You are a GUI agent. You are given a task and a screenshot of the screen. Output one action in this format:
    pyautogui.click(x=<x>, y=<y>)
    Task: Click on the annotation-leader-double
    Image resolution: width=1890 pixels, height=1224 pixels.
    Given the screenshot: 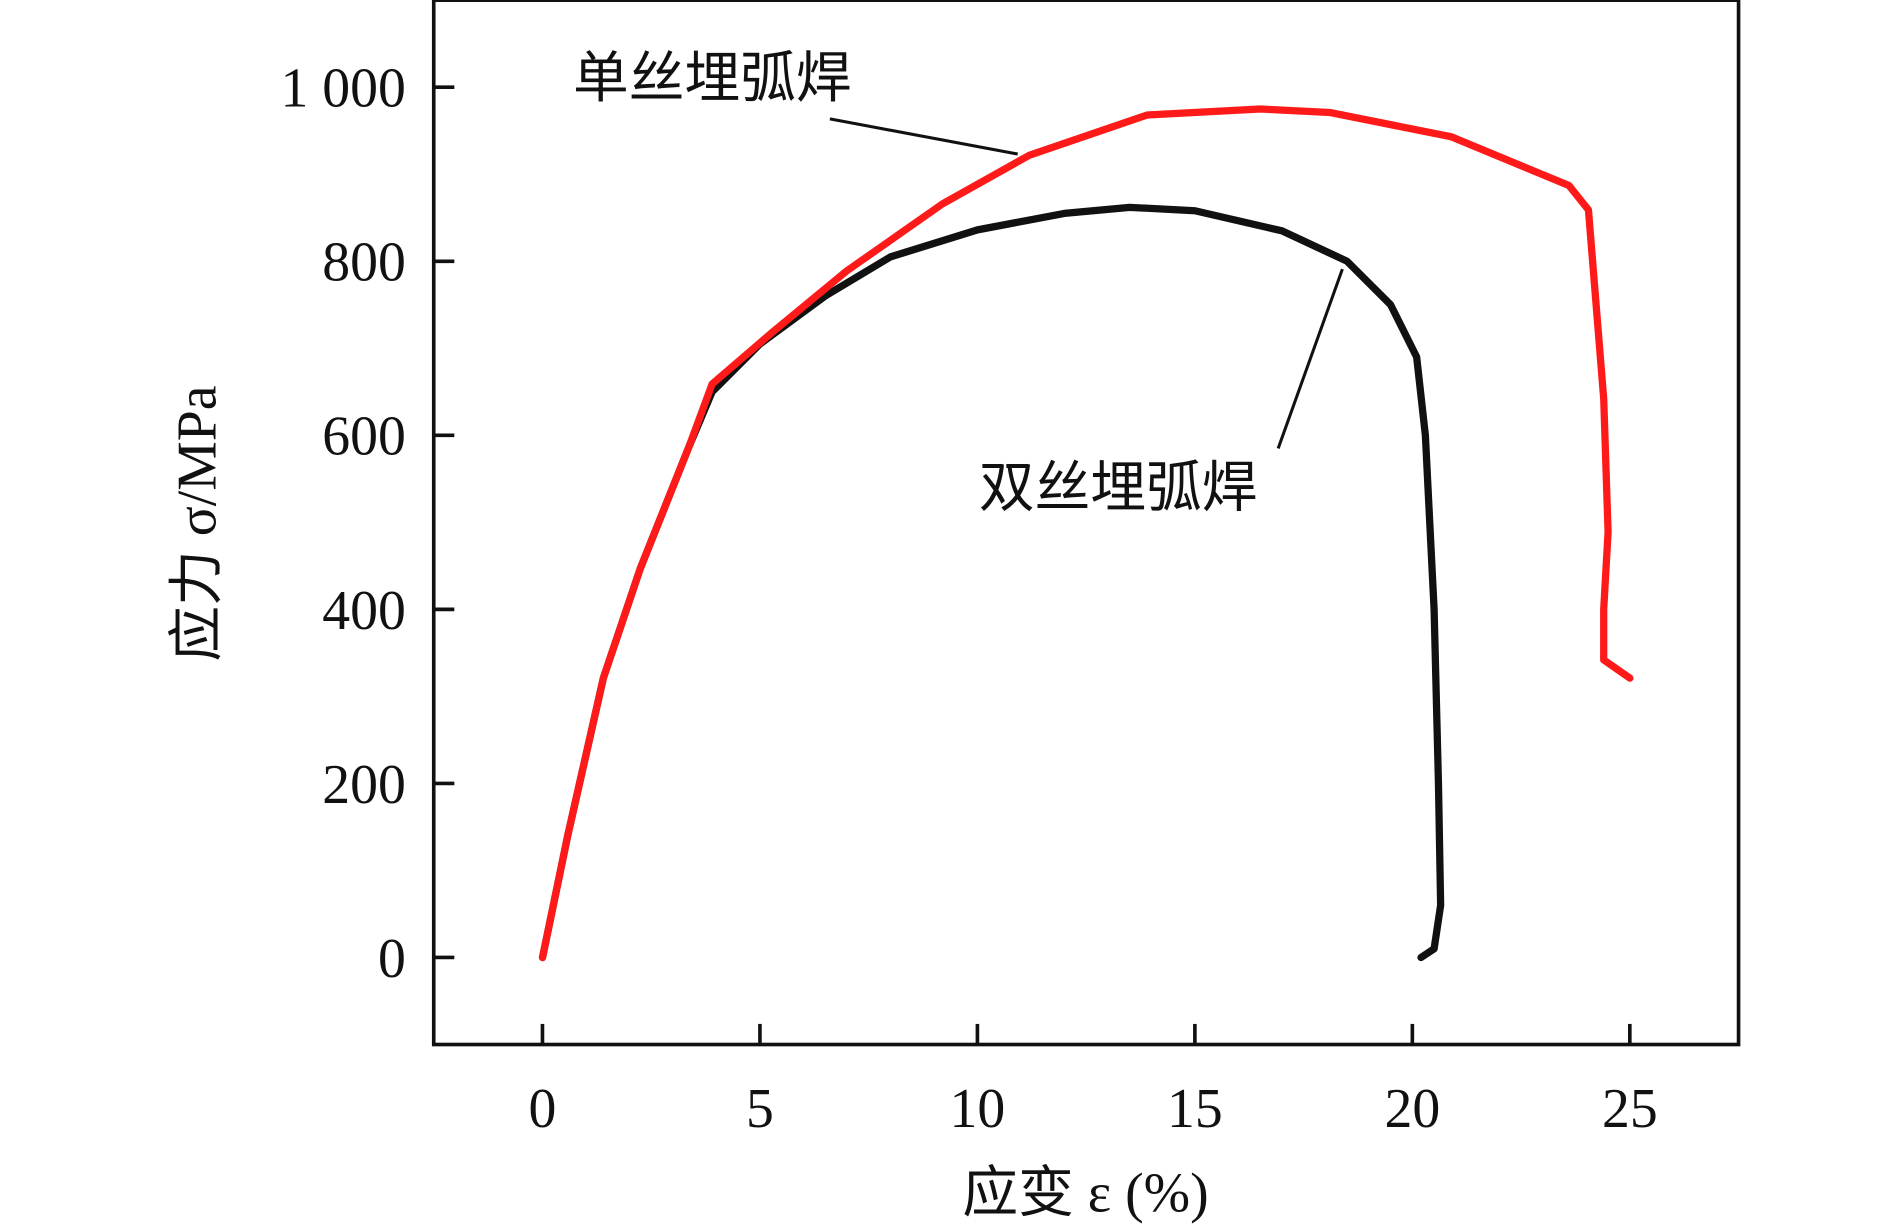 What is the action you would take?
    pyautogui.click(x=1310, y=358)
    